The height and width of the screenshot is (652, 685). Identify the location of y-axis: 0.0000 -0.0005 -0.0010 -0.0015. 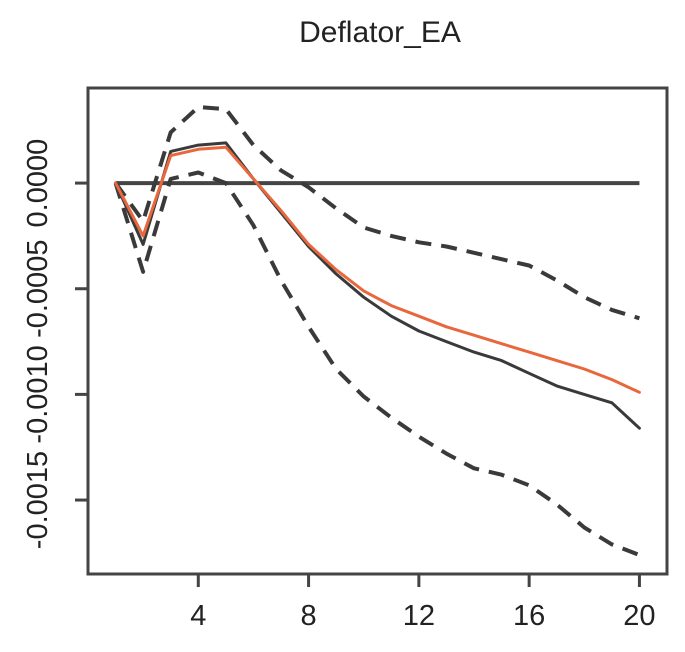
(55, 344).